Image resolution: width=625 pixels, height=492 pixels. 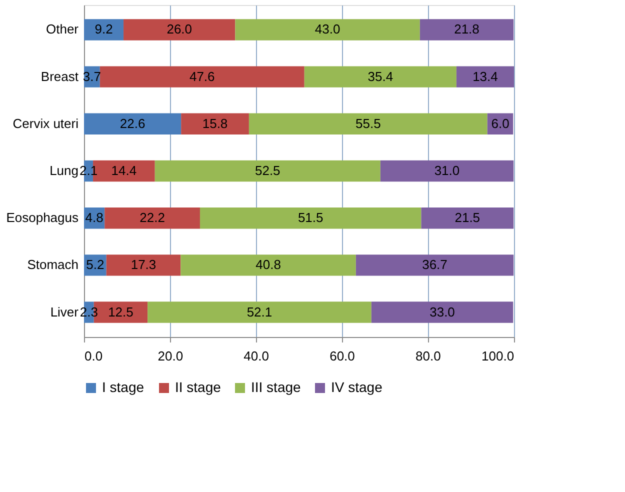 What do you see at coordinates (202, 76) in the screenshot?
I see `data-label: 47.6` at bounding box center [202, 76].